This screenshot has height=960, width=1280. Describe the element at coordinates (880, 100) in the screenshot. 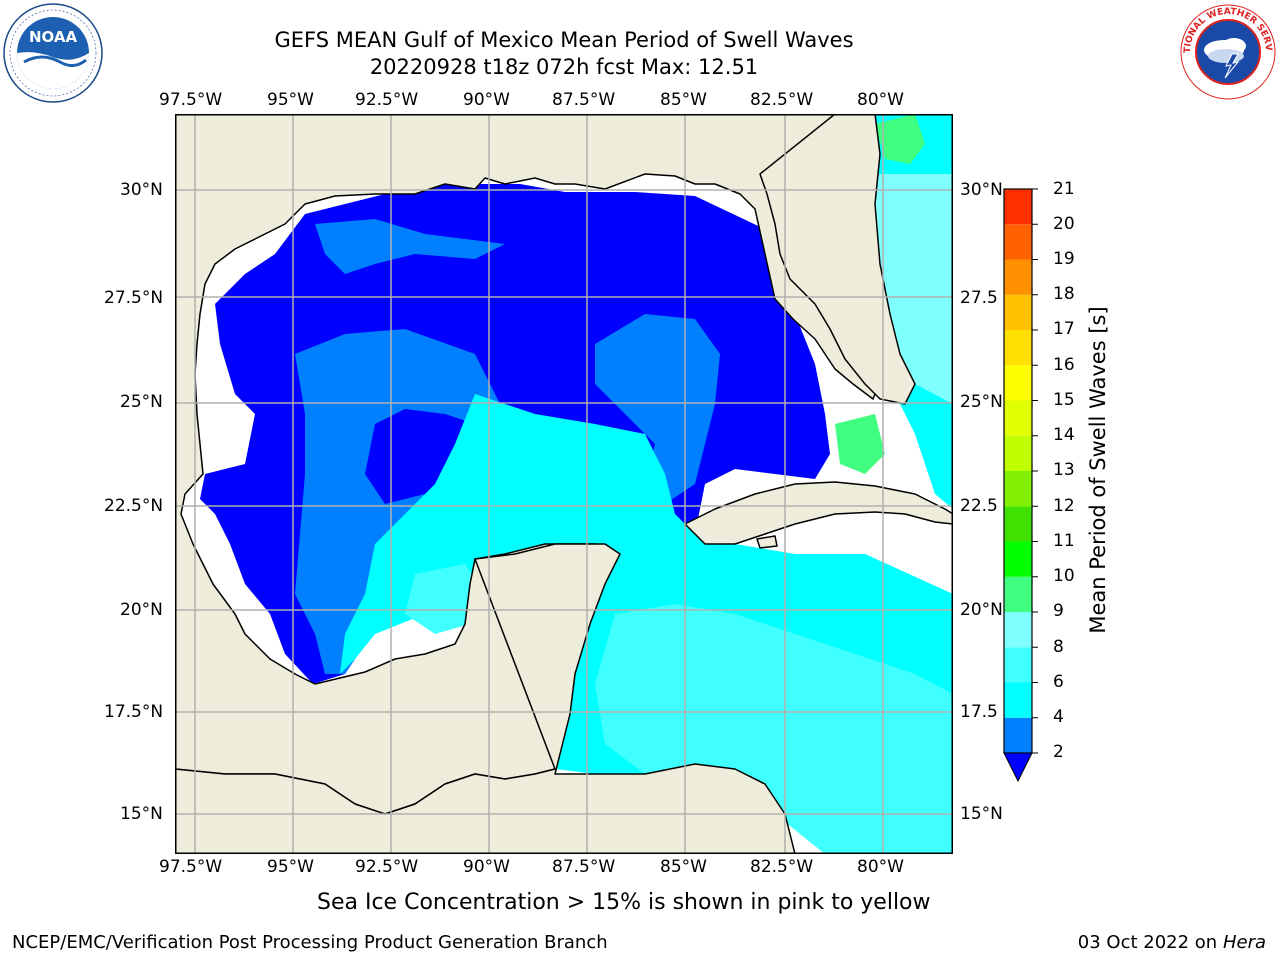

I see `lon-label-top: 80°W` at that location.